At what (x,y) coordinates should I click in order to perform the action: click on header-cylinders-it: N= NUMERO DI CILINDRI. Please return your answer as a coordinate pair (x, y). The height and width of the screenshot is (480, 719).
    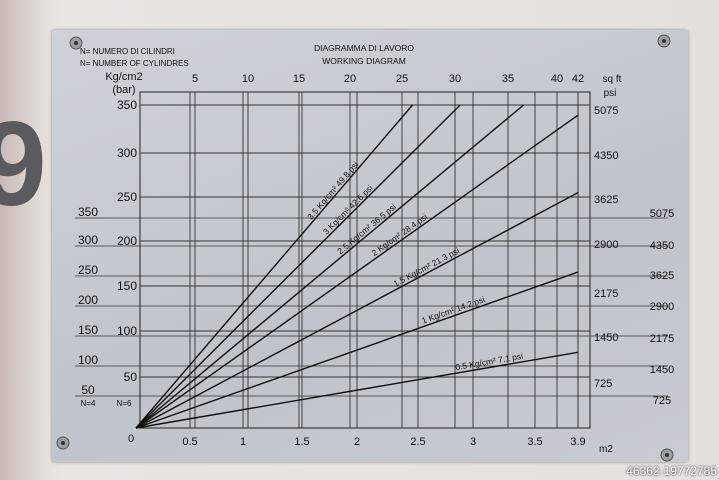
    Looking at the image, I should click on (127, 51).